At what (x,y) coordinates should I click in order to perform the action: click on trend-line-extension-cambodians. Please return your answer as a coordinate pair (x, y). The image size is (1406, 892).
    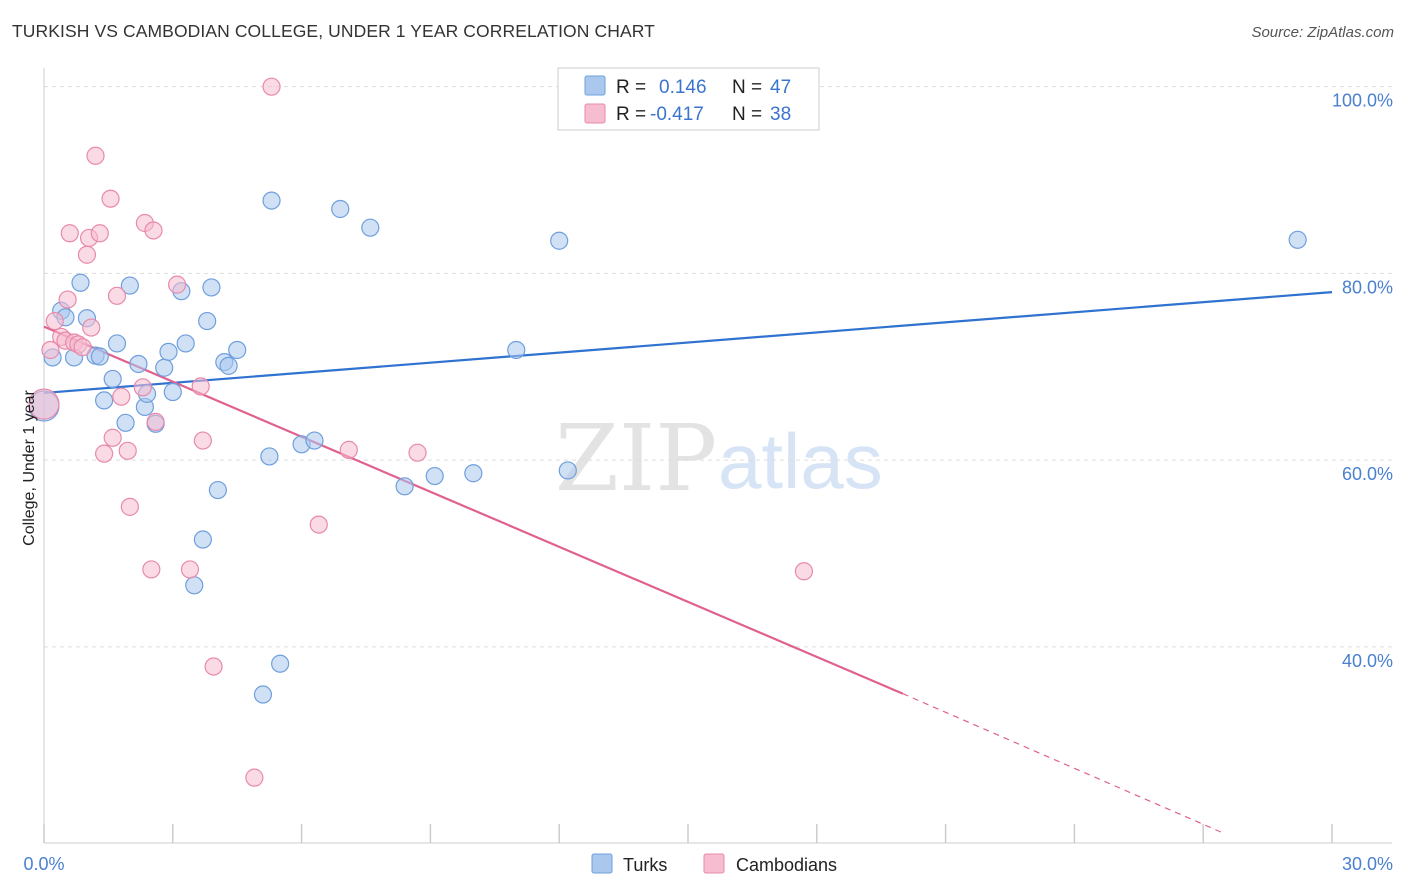
    Looking at the image, I should click on (1063, 764).